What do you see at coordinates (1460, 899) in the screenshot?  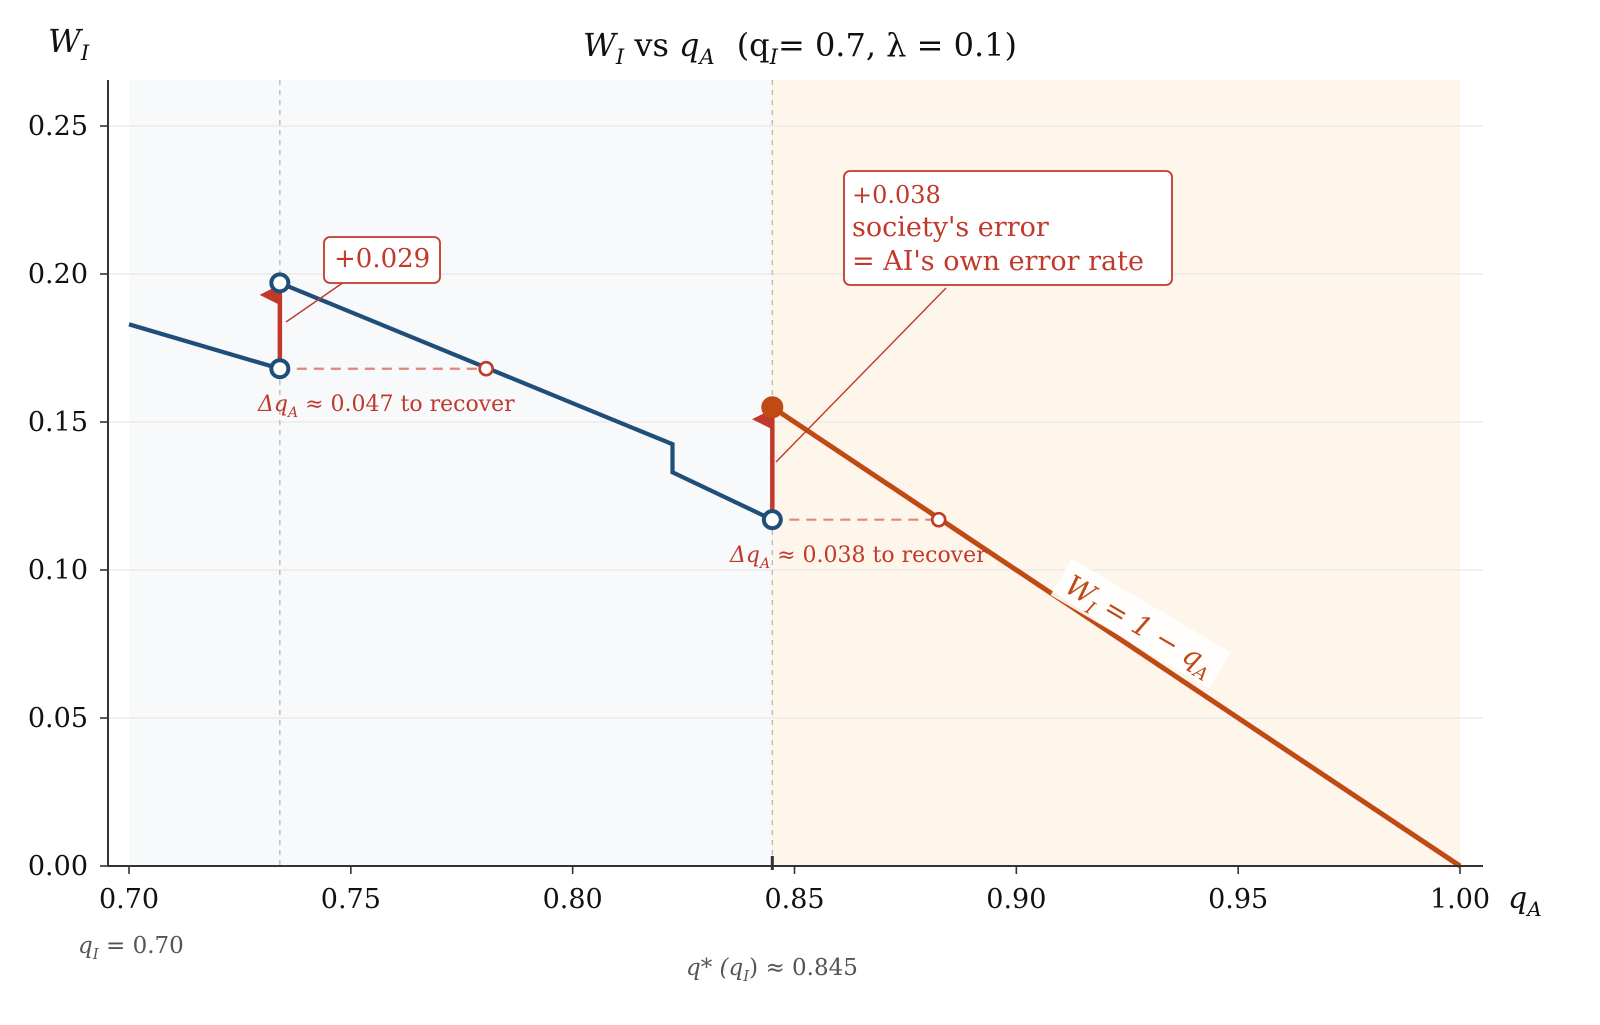 I see `x-tick-label-6: 1.00` at bounding box center [1460, 899].